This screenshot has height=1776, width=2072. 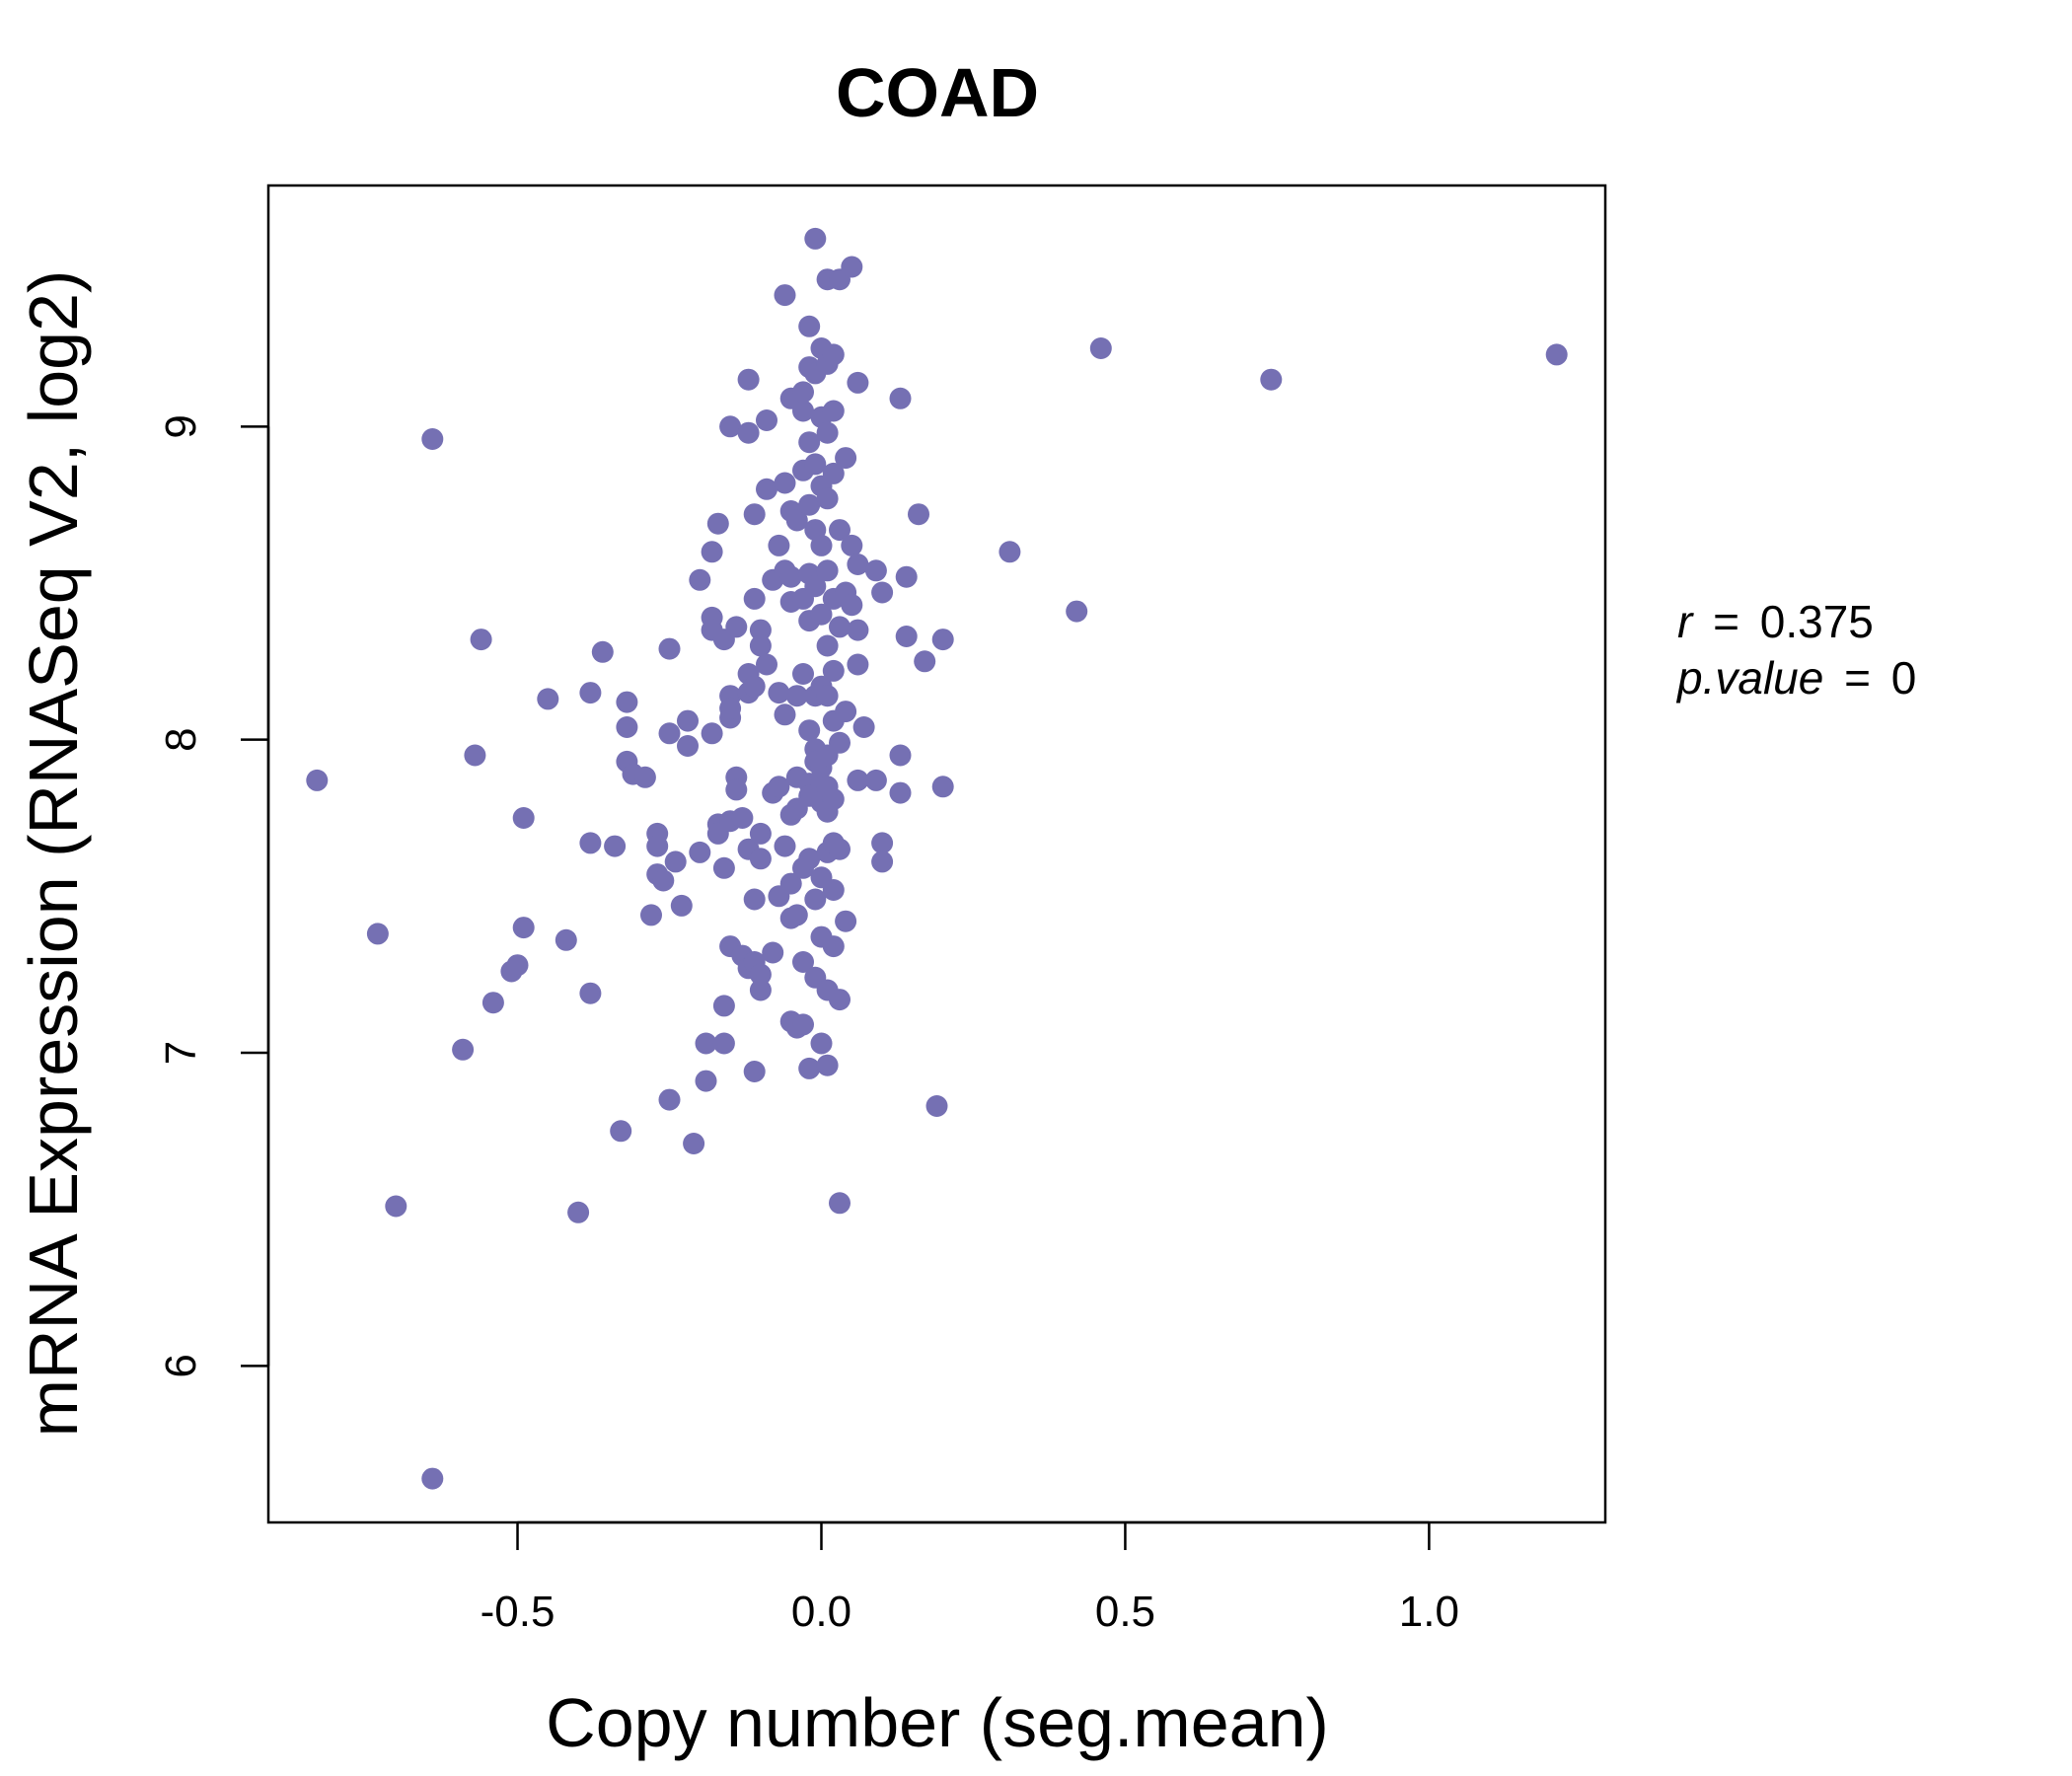 I want to click on p-value-label: p.value, so click(x=1749, y=677).